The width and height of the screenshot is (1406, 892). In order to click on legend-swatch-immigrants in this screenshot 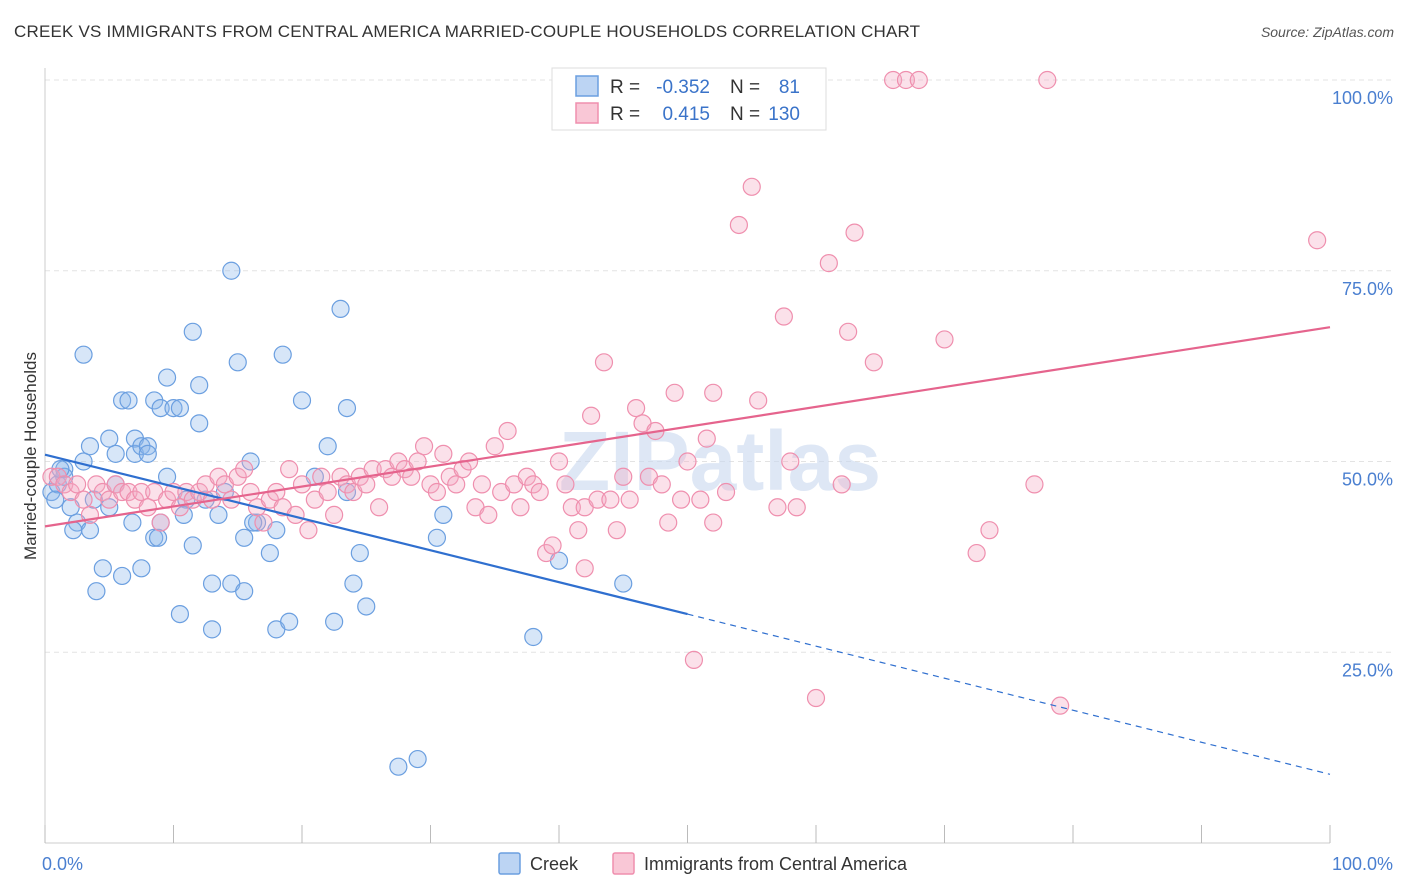, I will do `click(587, 113)`.